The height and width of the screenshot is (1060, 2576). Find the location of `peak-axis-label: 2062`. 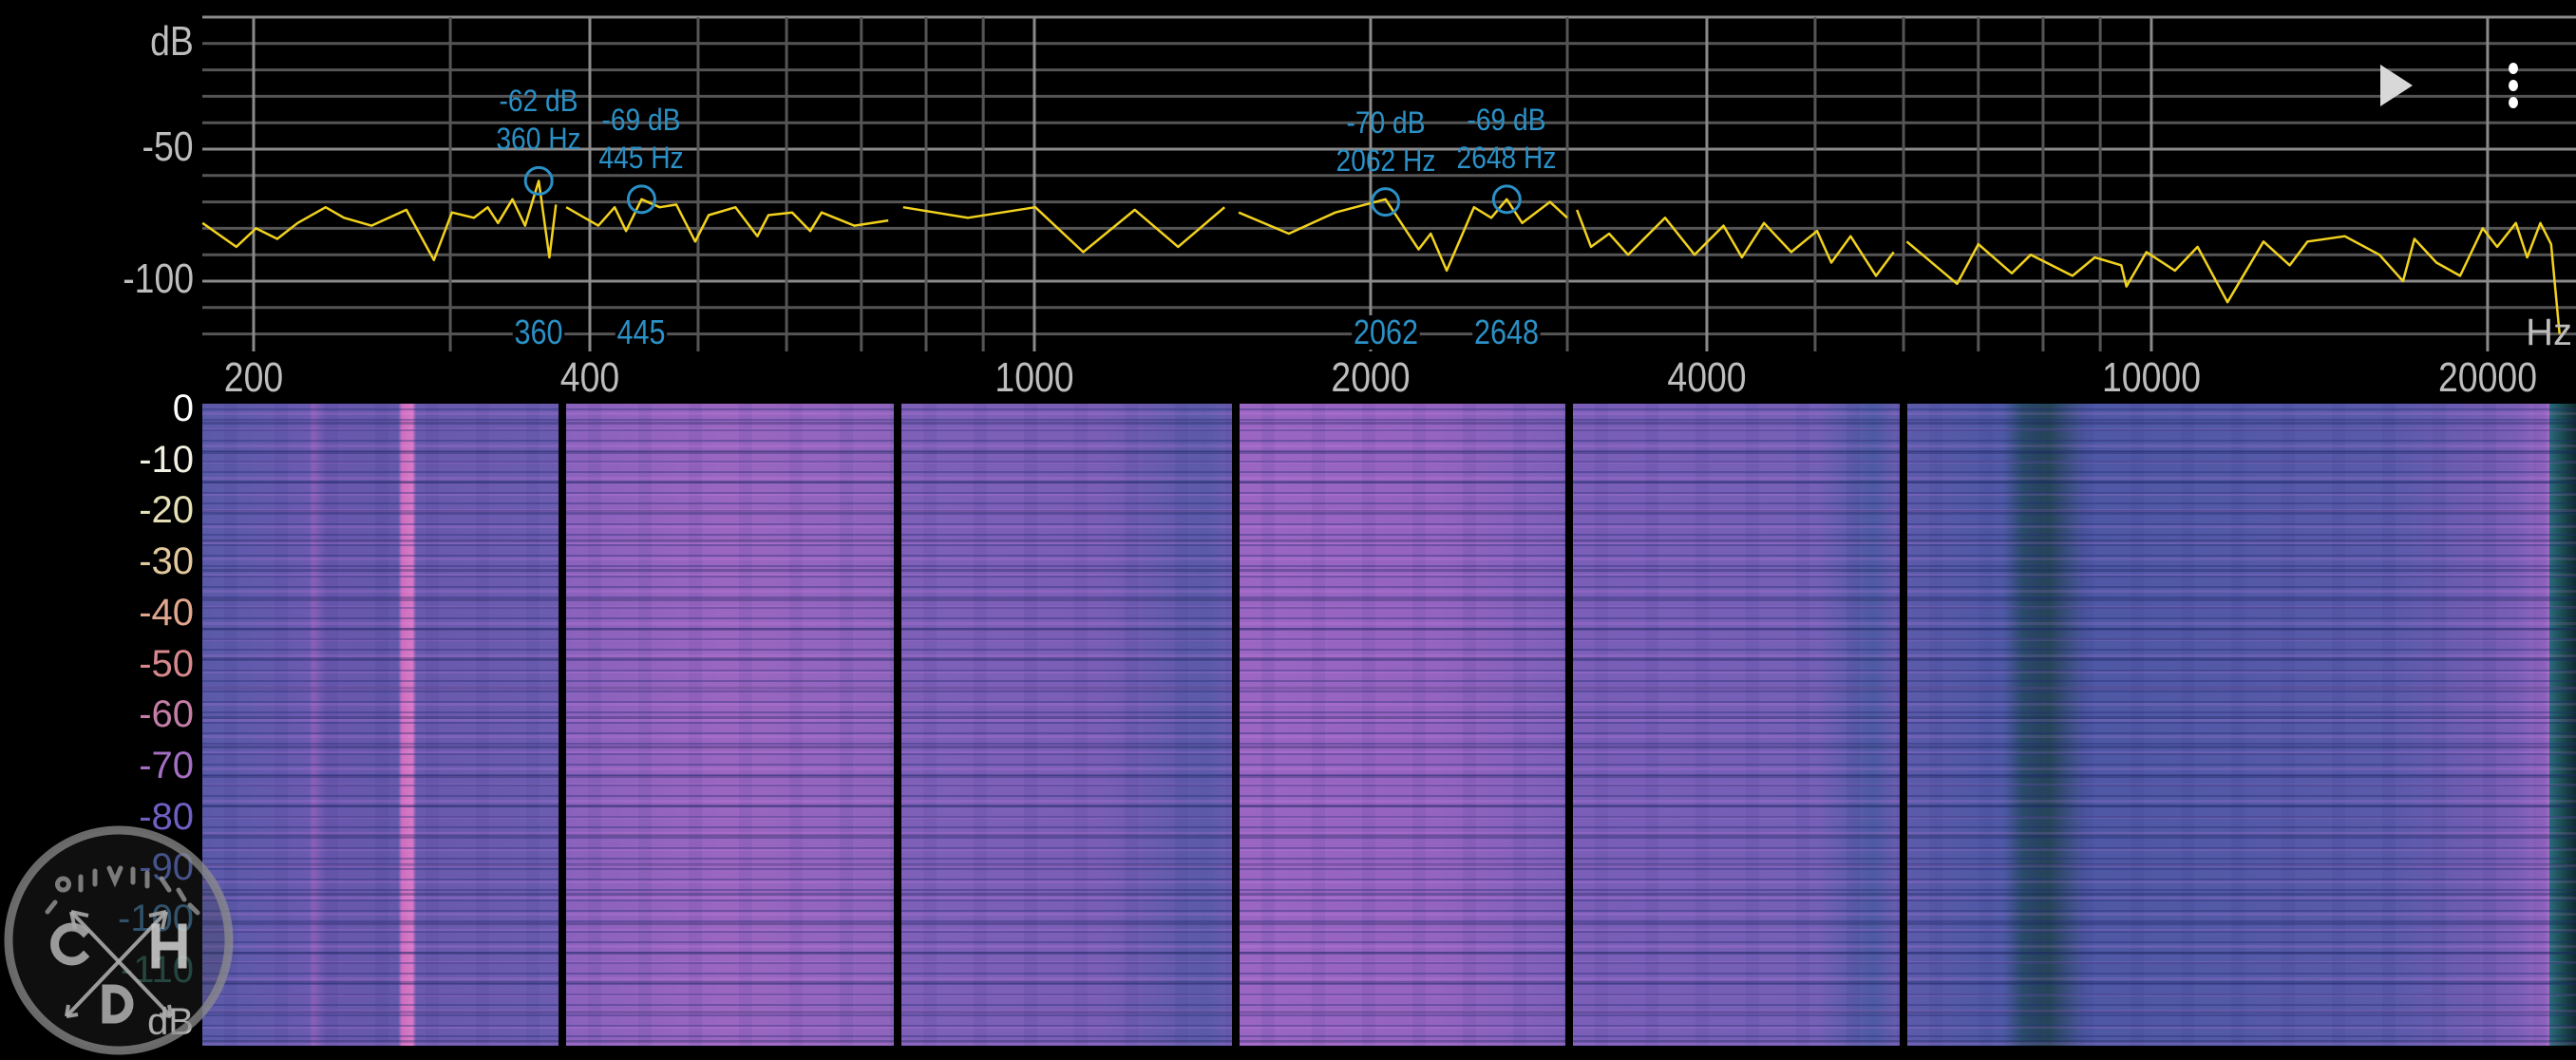

peak-axis-label: 2062 is located at coordinates (1385, 331).